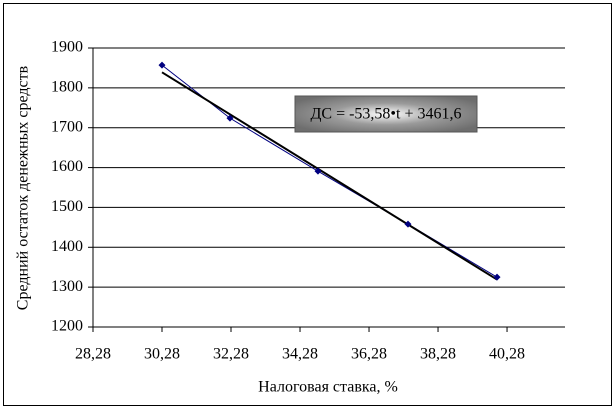 The width and height of the screenshot is (616, 415). I want to click on y-axis-label: Средний остаток денежных средств, so click(23, 187).